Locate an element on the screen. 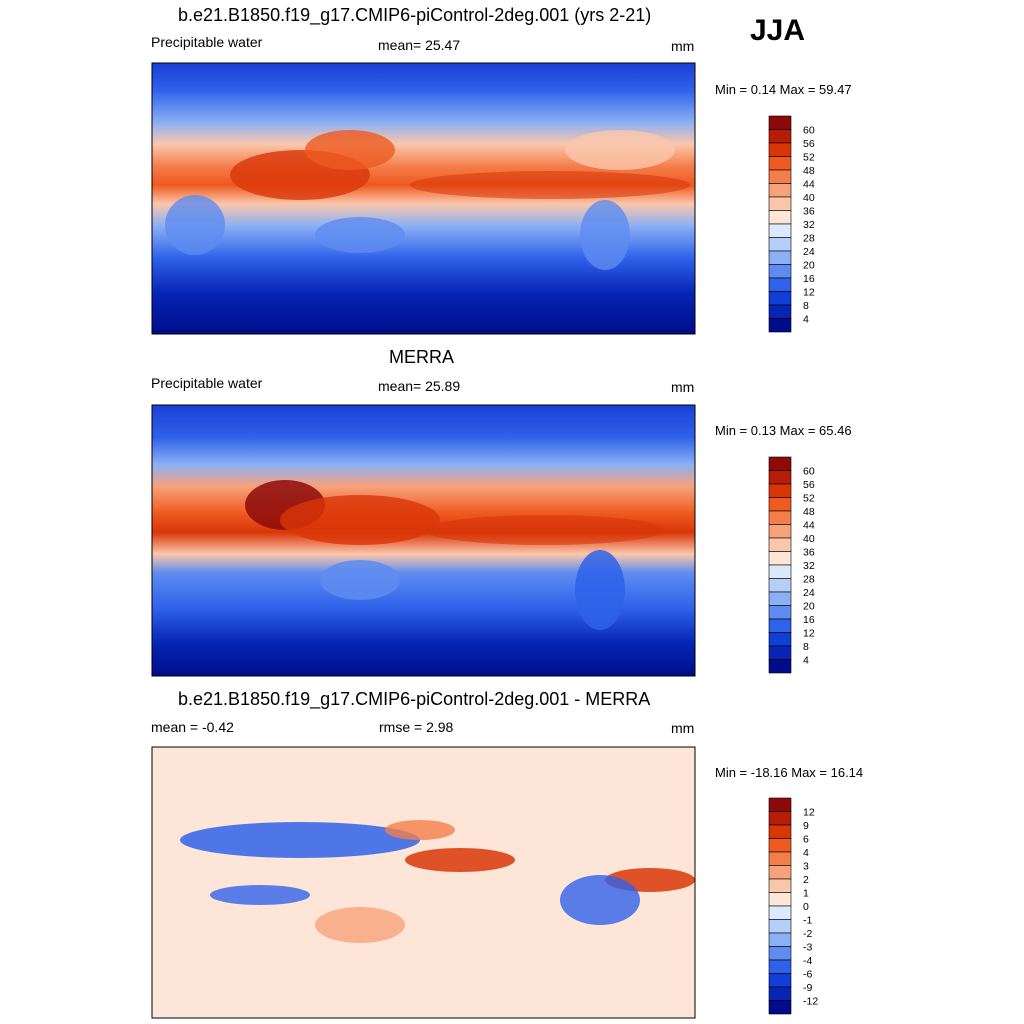  colorbar-tick-label: 6 is located at coordinates (806, 840).